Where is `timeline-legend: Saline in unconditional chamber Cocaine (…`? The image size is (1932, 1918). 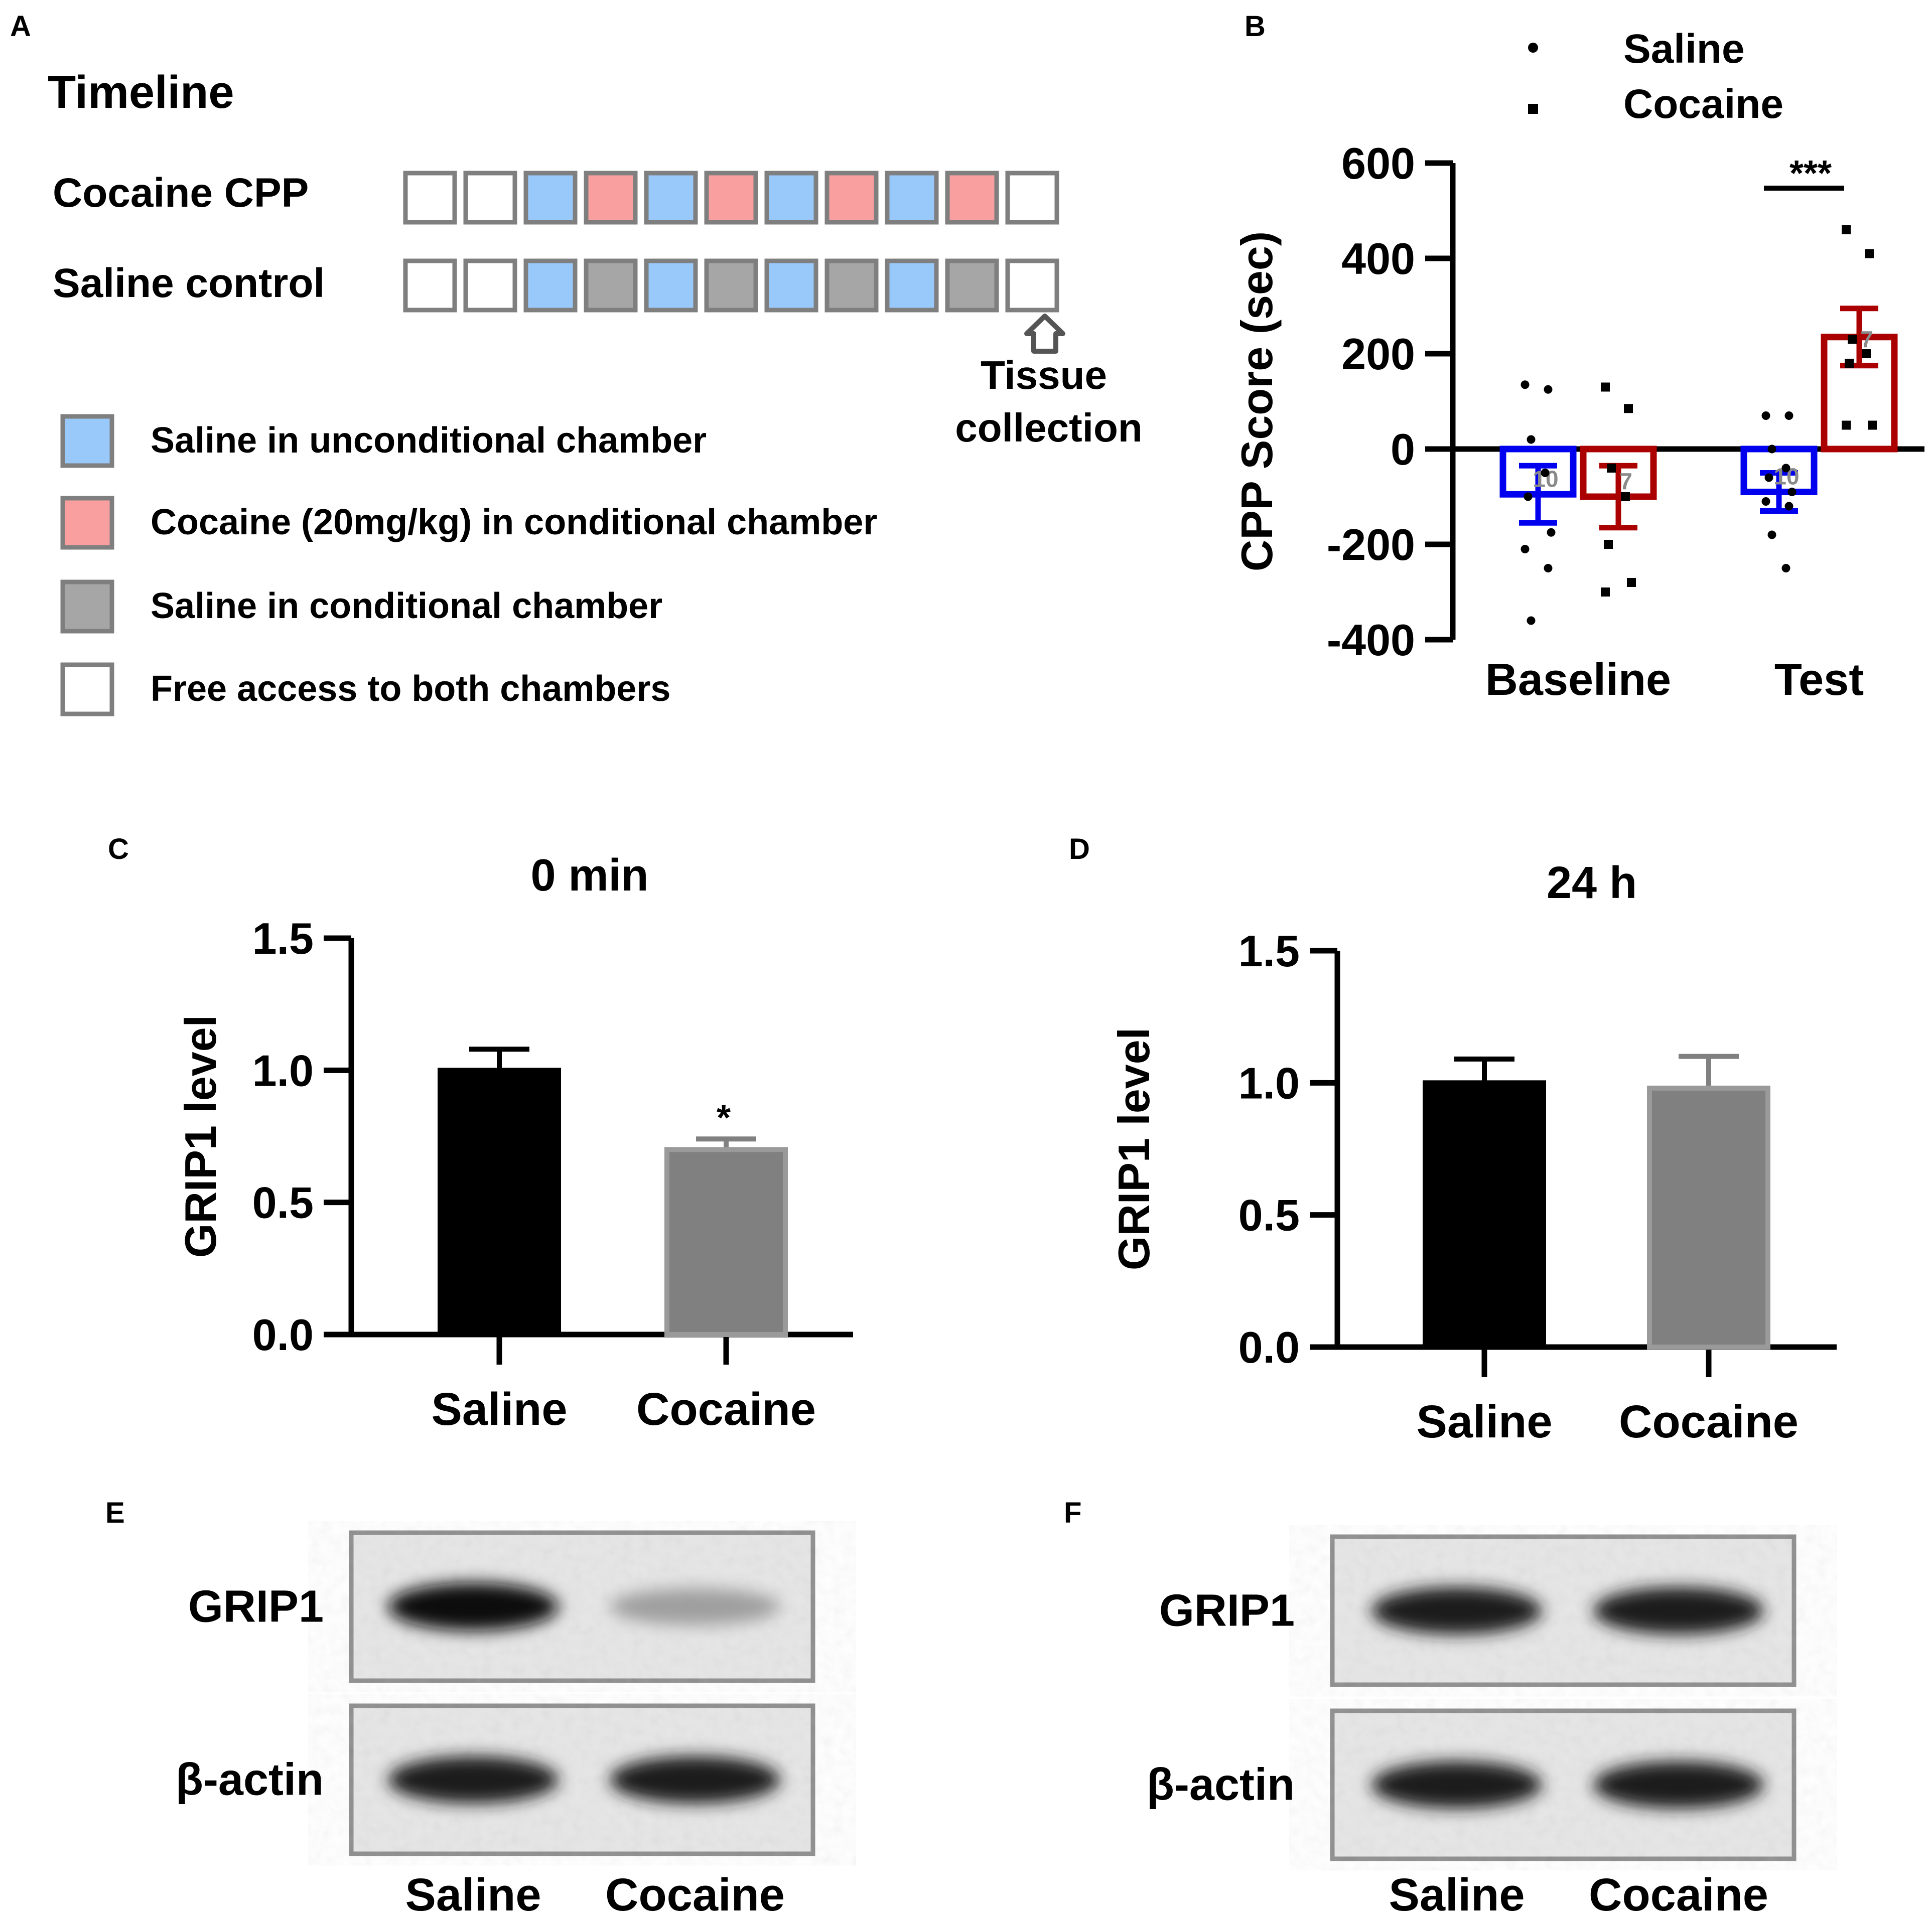 timeline-legend: Saline in unconditional chamber Cocaine (… is located at coordinates (468, 565).